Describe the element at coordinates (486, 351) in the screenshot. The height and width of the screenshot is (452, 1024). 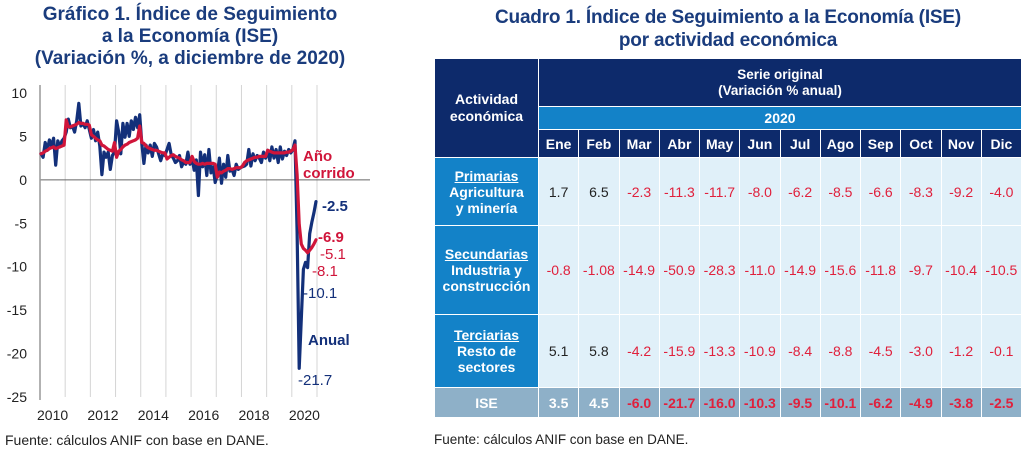
I see `sector-description: Resto de` at that location.